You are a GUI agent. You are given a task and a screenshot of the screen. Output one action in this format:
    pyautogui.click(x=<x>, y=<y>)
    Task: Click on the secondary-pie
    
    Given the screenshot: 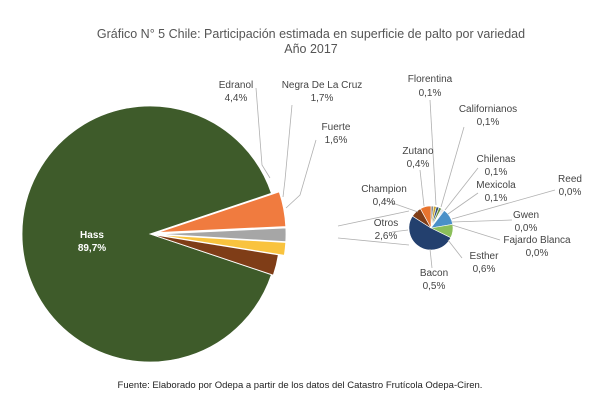 What is the action you would take?
    pyautogui.click(x=431, y=228)
    